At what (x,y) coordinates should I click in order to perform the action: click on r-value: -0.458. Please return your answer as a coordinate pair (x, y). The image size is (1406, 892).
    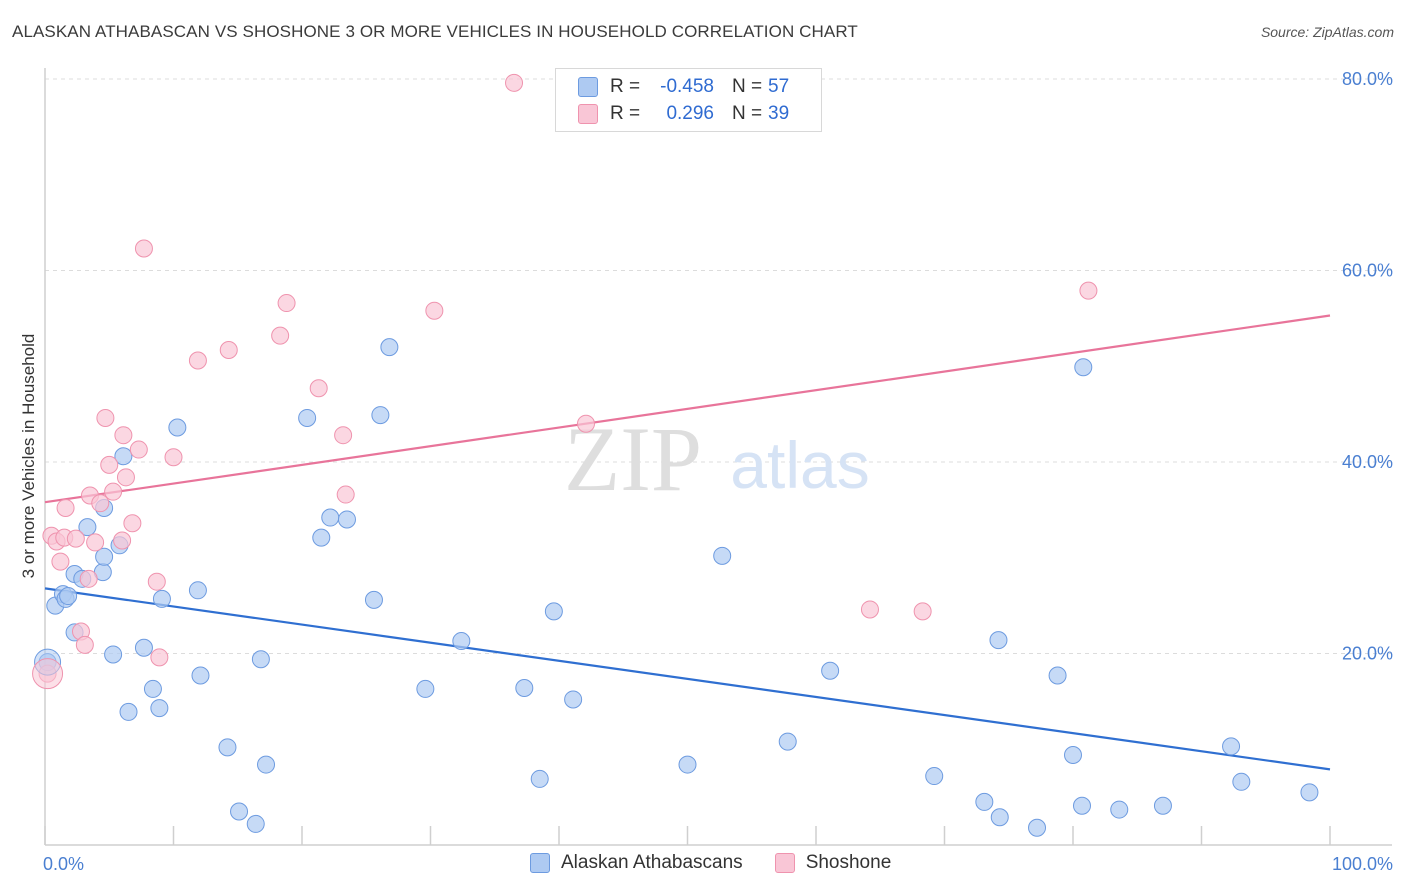
    Looking at the image, I should click on (687, 86).